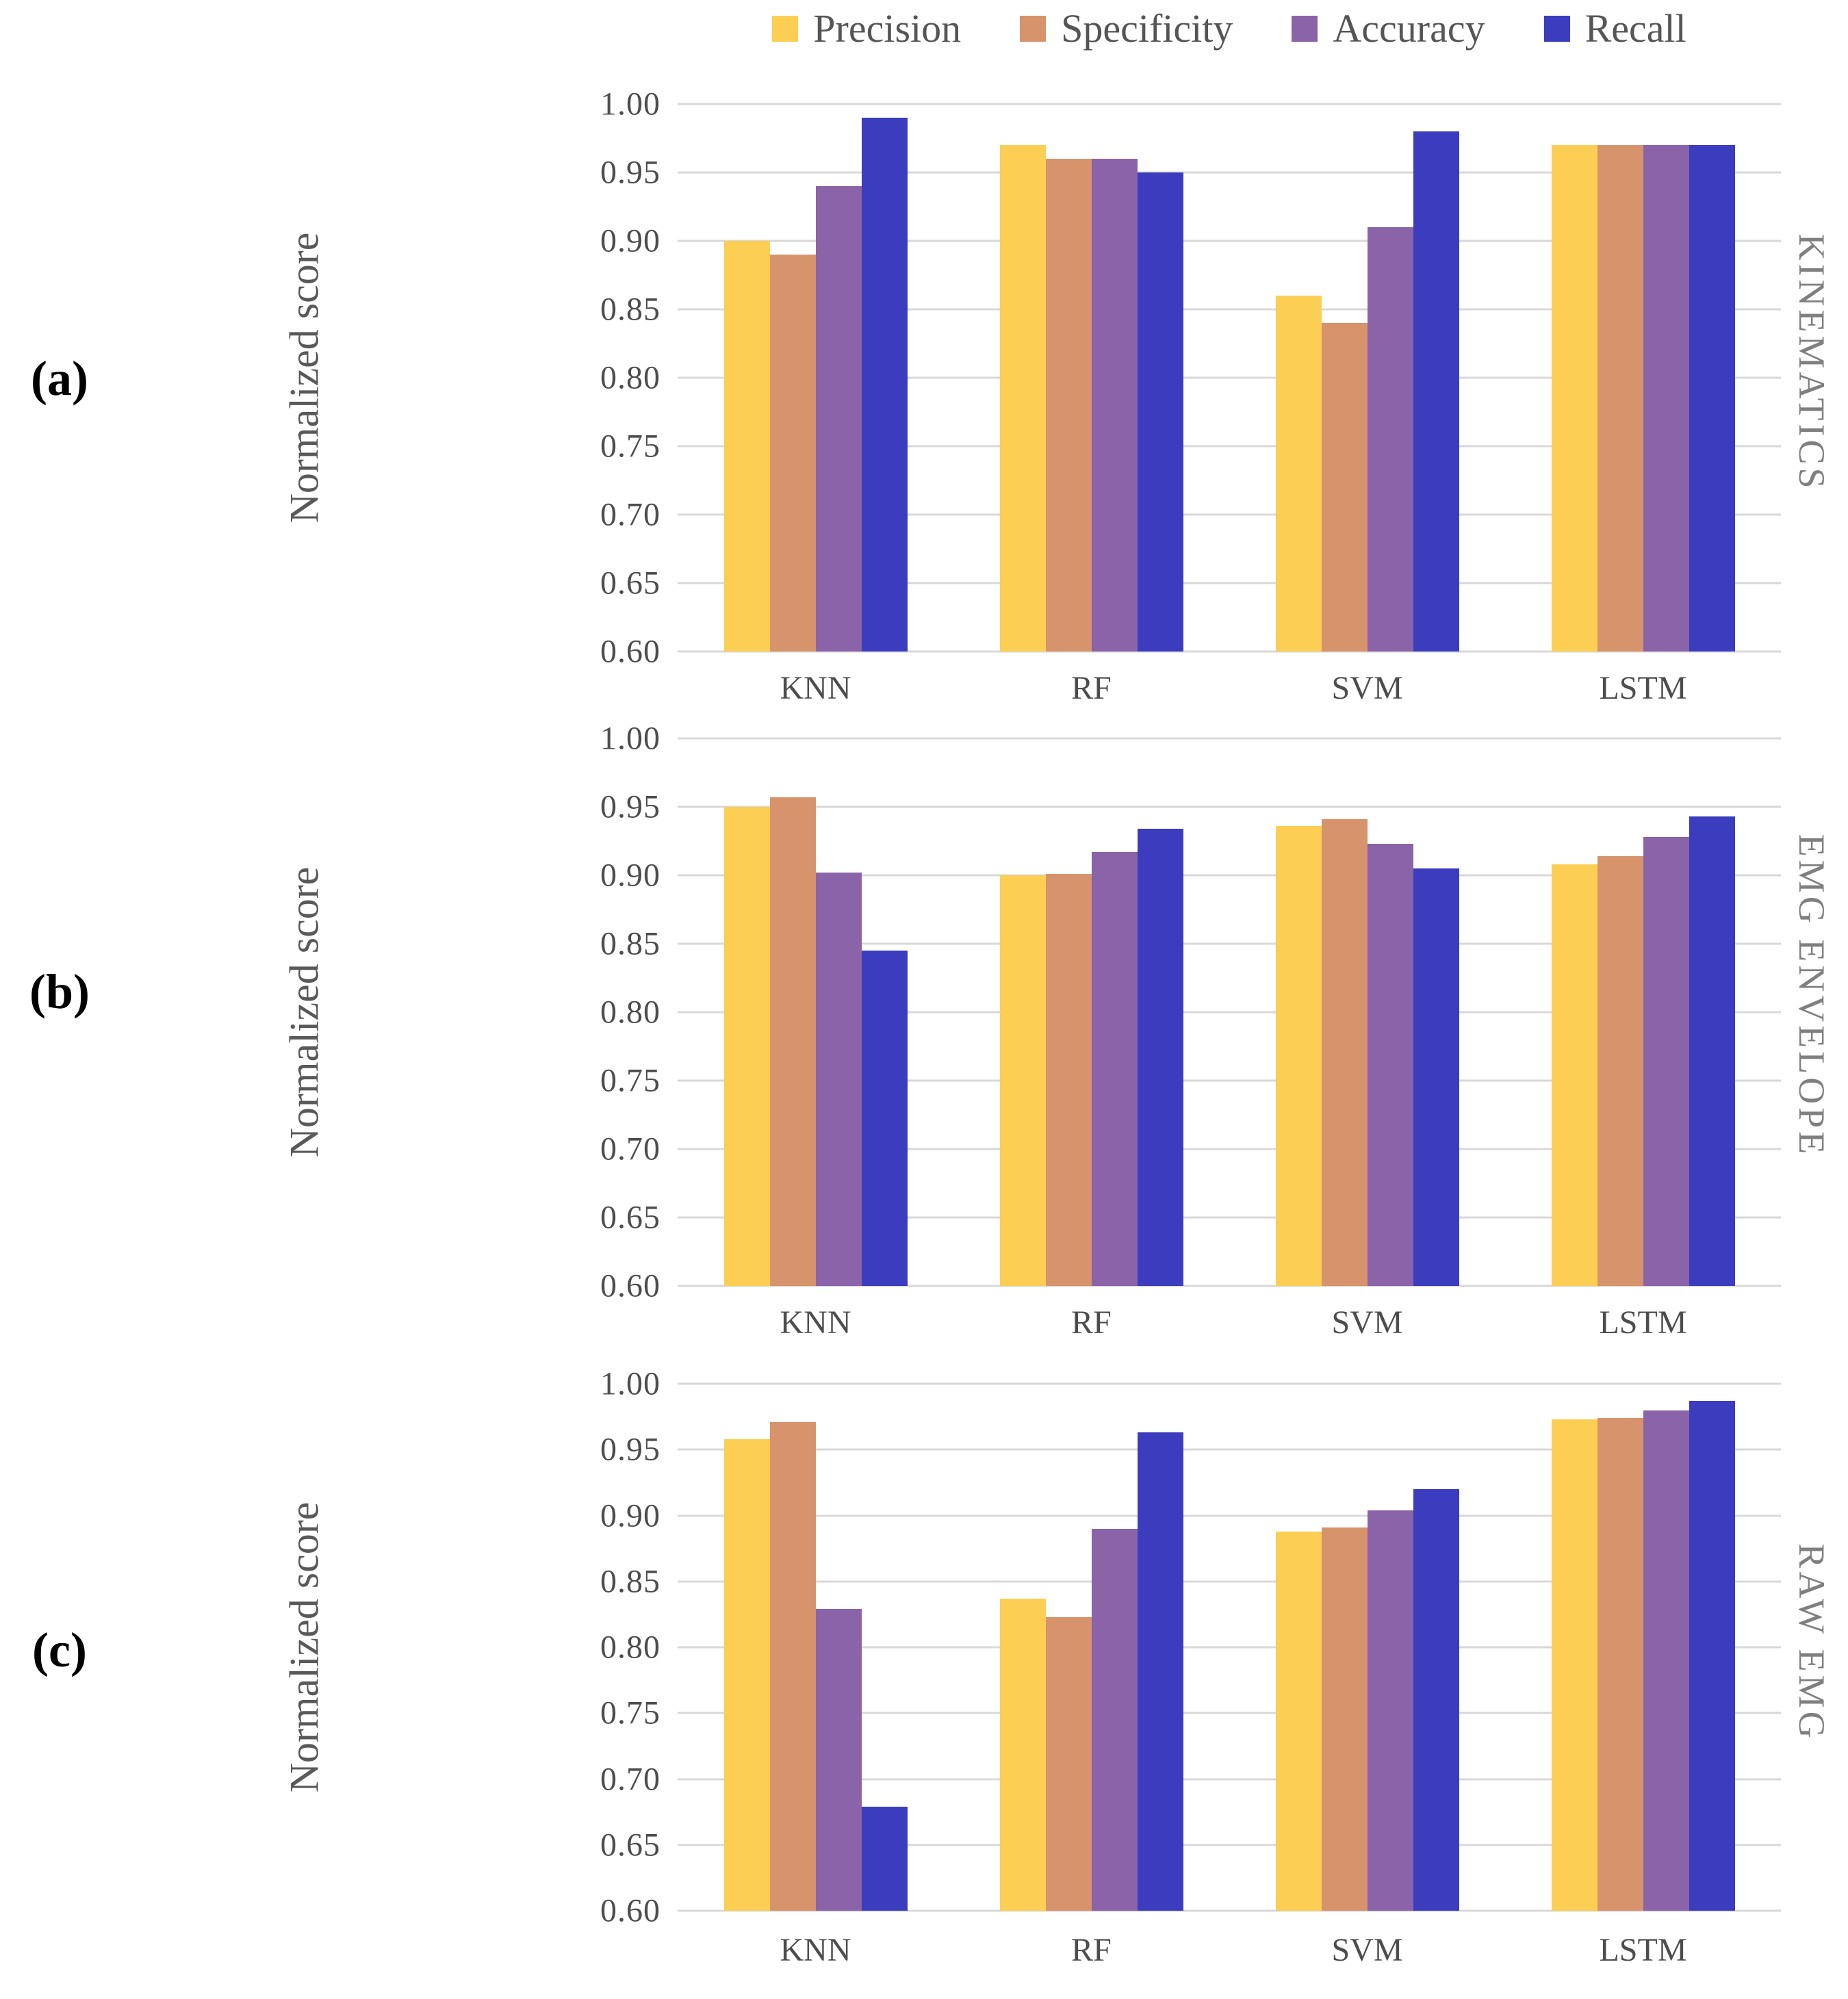  What do you see at coordinates (747, 1046) in the screenshot?
I see `bar-b-knn-precision` at bounding box center [747, 1046].